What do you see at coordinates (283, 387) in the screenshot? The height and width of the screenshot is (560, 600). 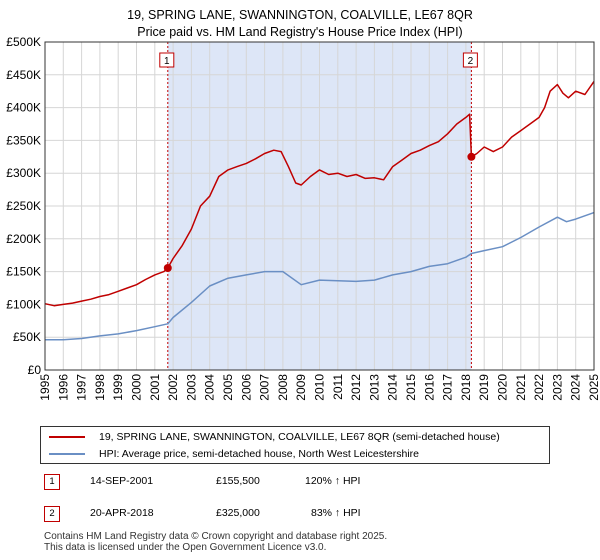 I see `x-tick-label: 2008` at bounding box center [283, 387].